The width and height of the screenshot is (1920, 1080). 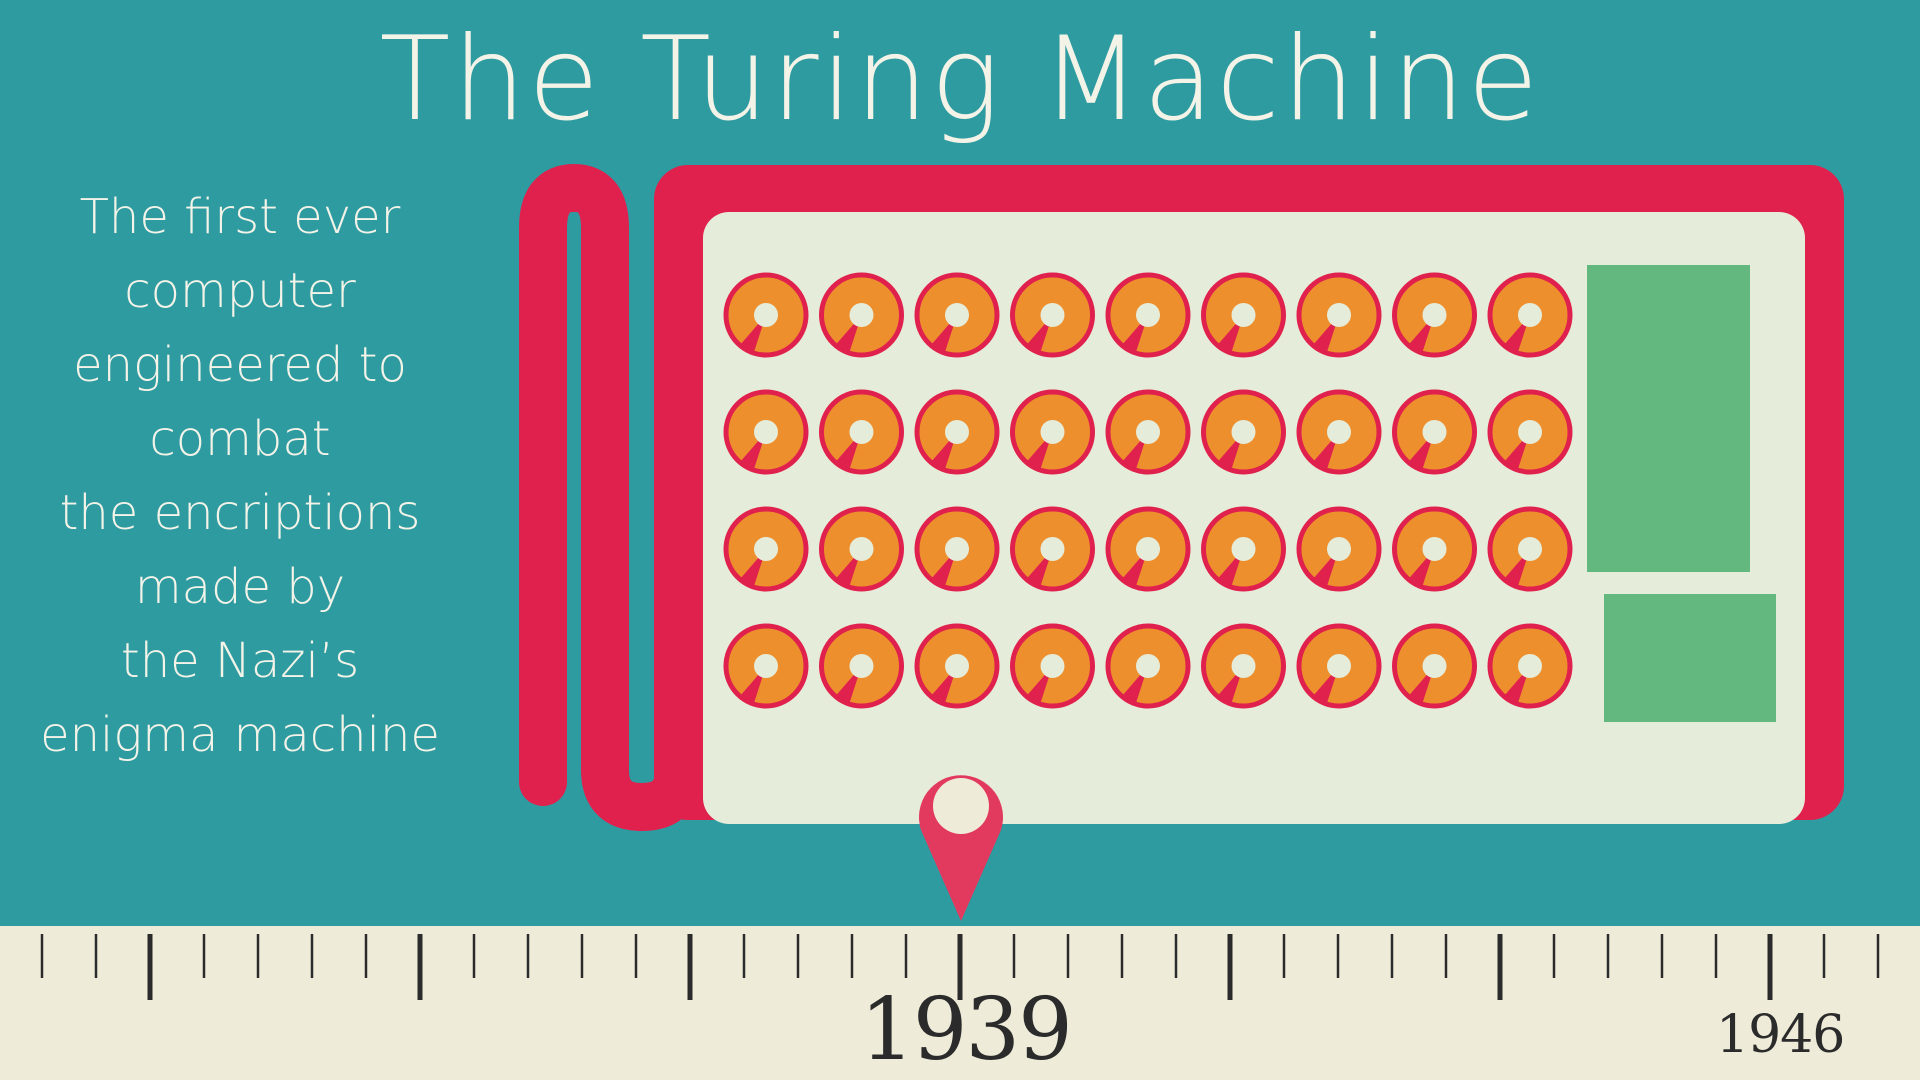 I want to click on control-panel-small, so click(x=1690, y=658).